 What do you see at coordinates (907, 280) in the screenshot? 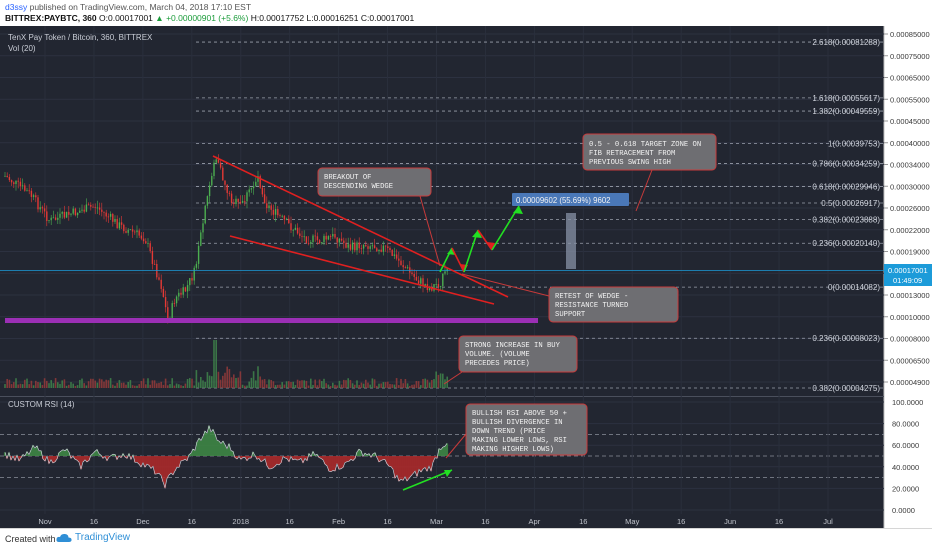
I see `candle-countdown: 01:49:09` at bounding box center [907, 280].